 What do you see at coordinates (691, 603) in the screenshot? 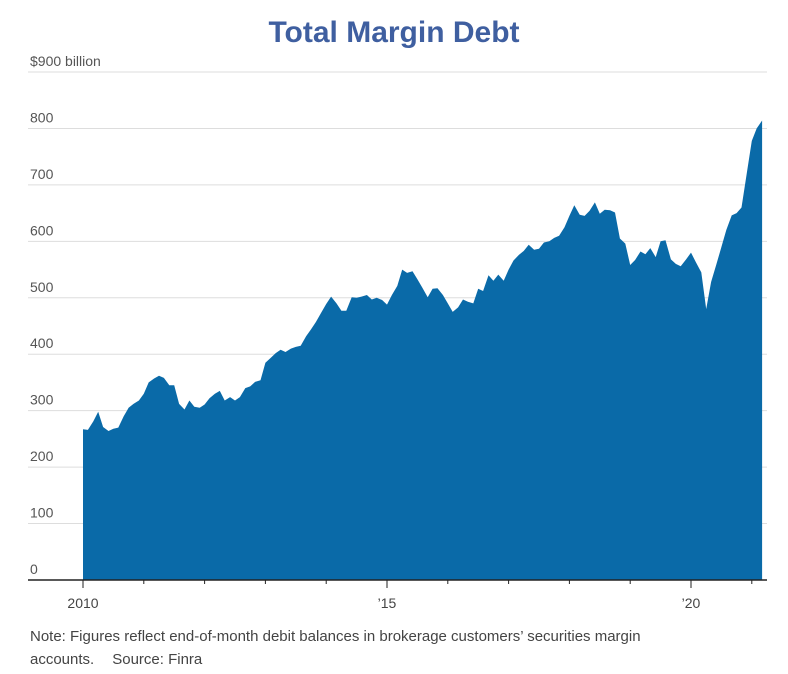
I see `x-tick-label: ’20` at bounding box center [691, 603].